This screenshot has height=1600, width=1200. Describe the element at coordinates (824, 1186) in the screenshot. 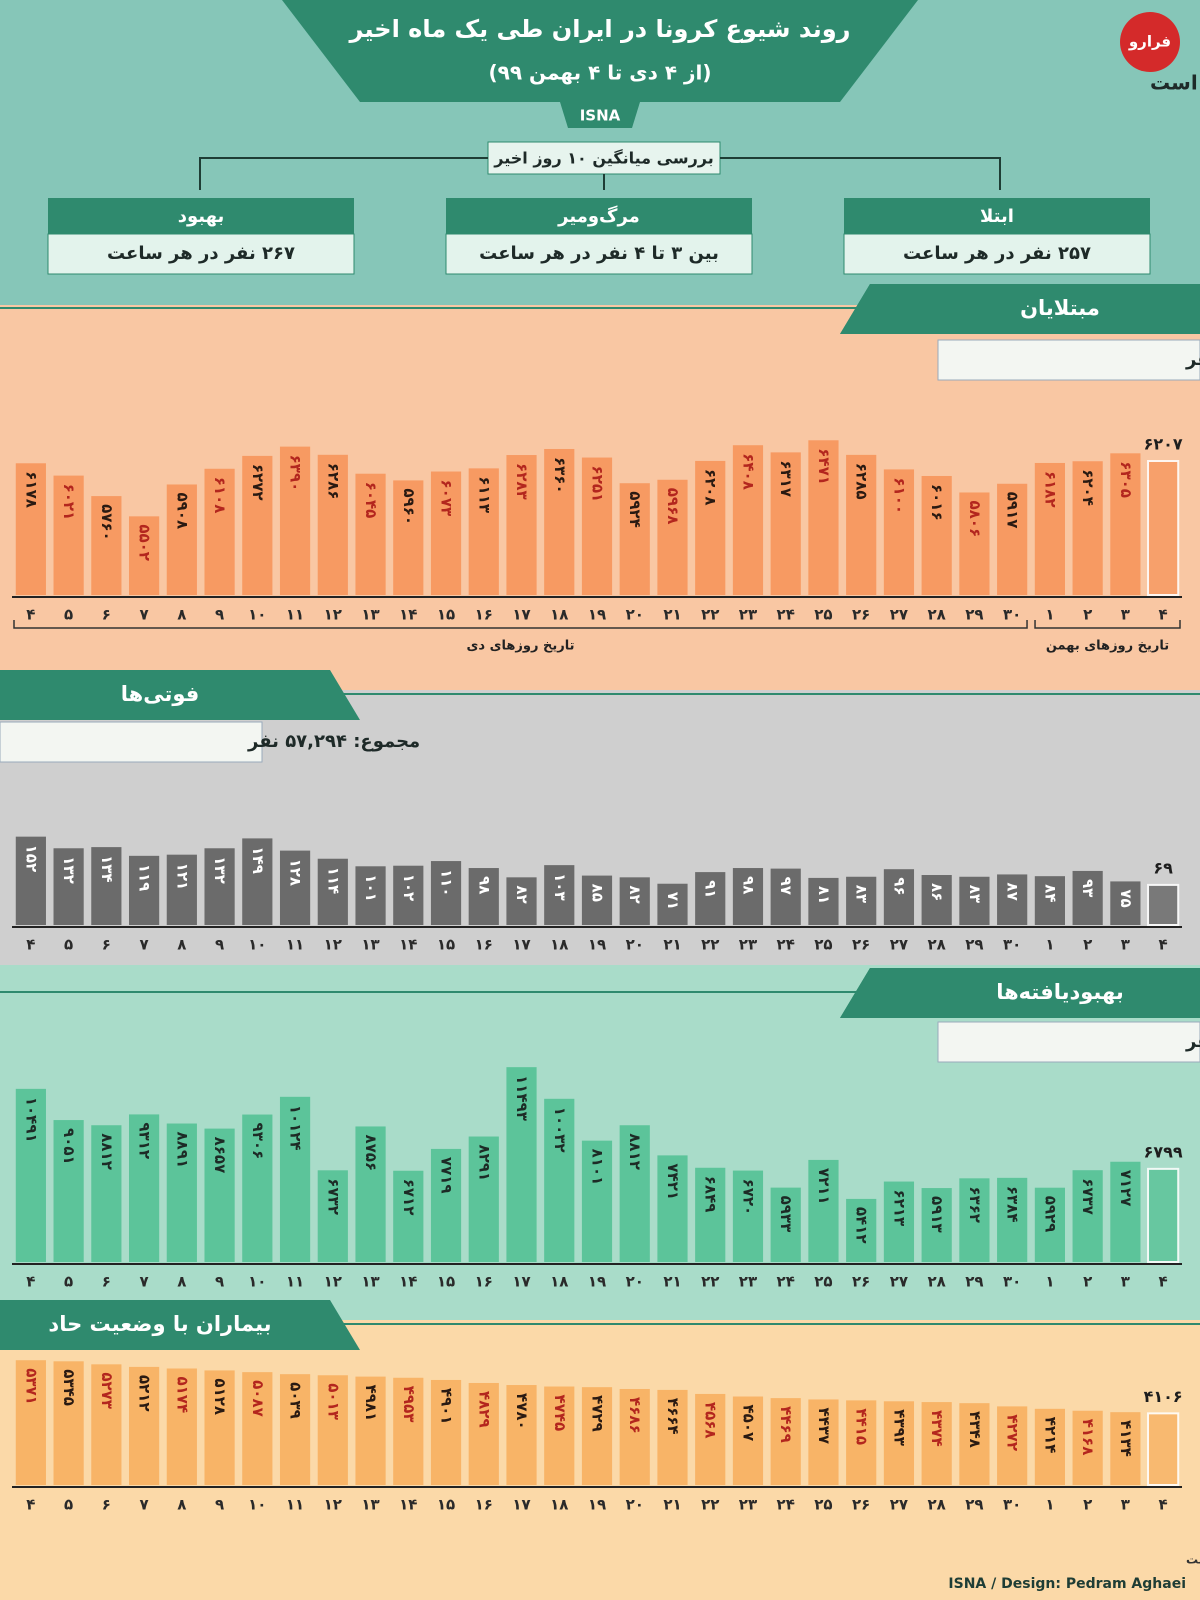

I see `value-label: ۷۲۱۱` at that location.